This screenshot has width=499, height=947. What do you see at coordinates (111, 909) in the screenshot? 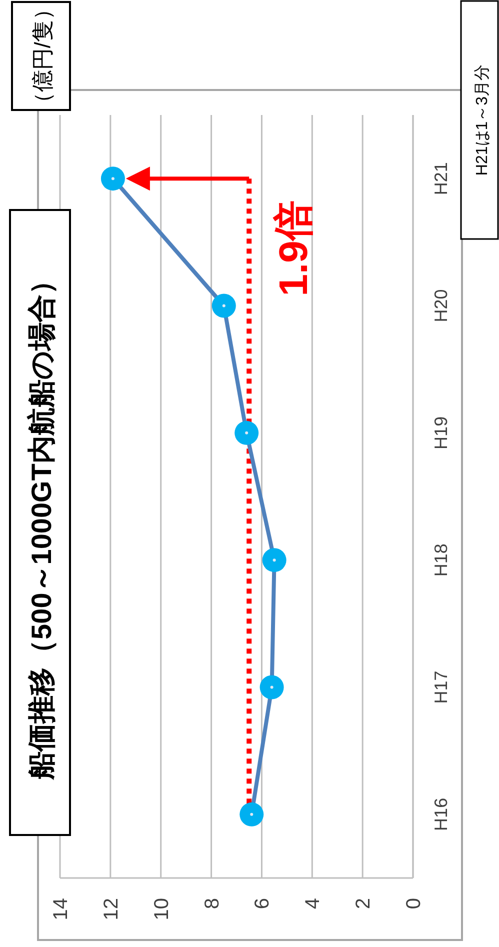
I see `x-tick-label: 12` at bounding box center [111, 909].